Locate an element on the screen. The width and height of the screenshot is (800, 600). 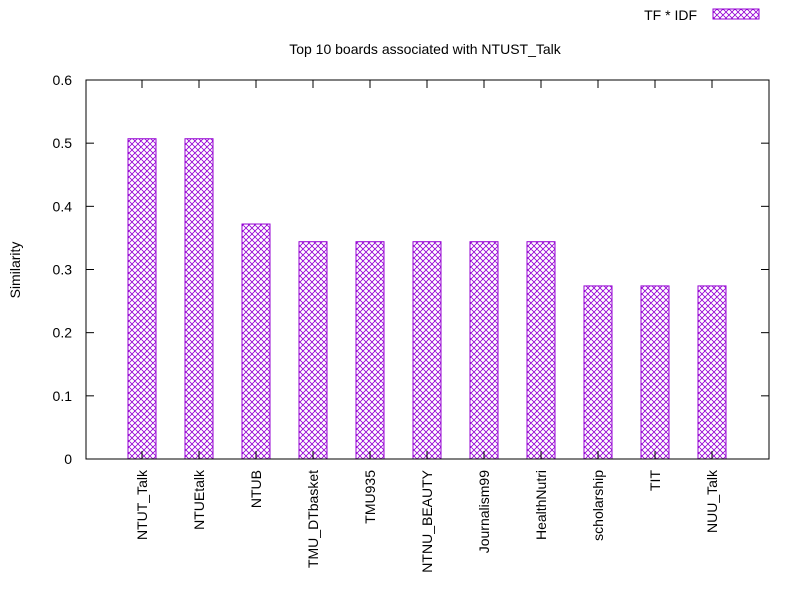
y-tick-label: 0.3 is located at coordinates (63, 270).